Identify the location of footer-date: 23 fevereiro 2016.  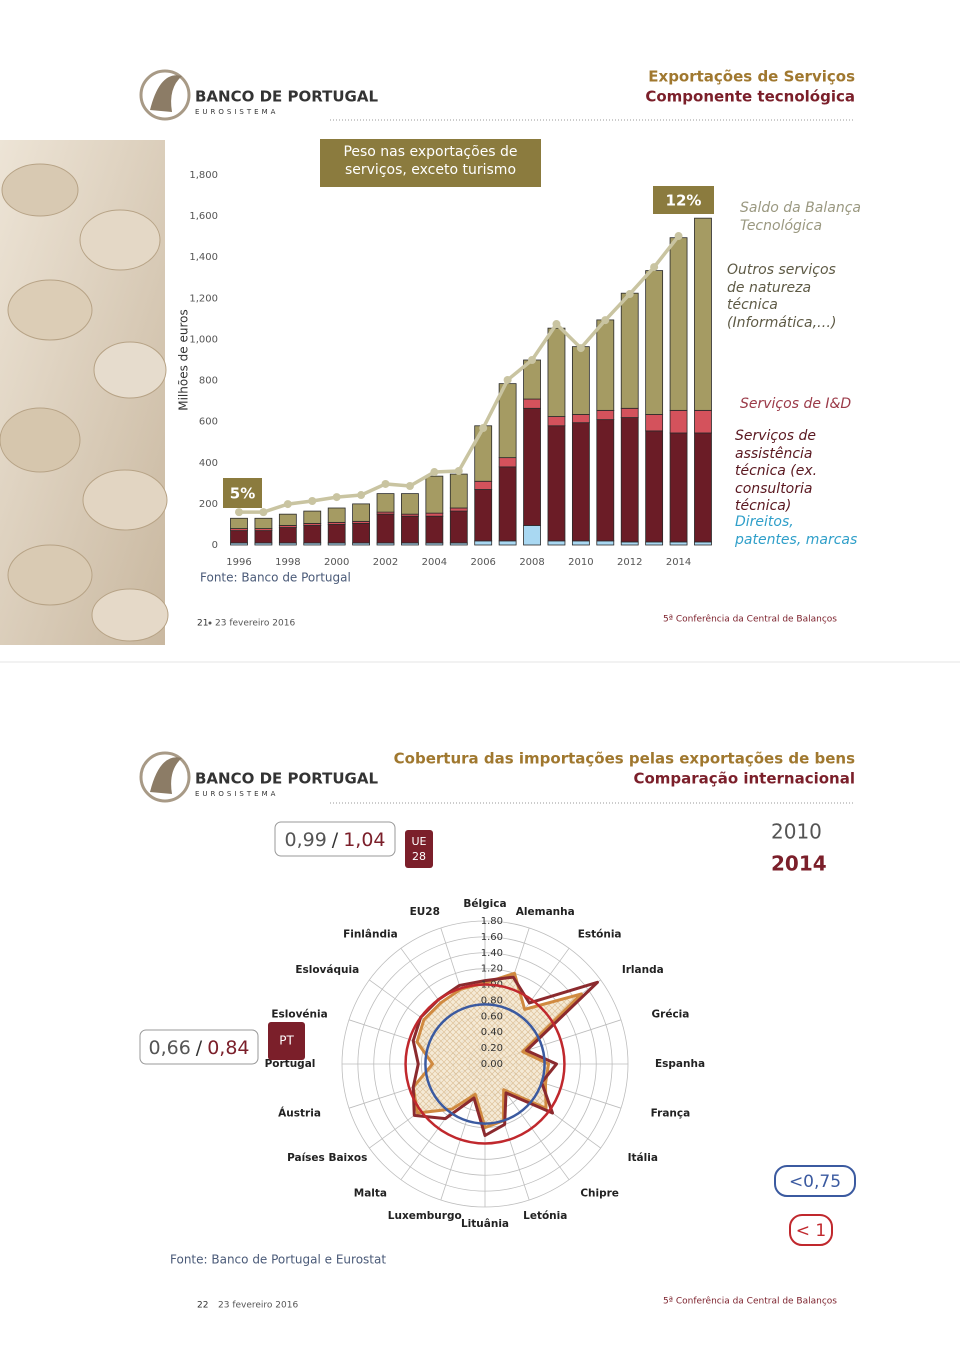
(255, 624).